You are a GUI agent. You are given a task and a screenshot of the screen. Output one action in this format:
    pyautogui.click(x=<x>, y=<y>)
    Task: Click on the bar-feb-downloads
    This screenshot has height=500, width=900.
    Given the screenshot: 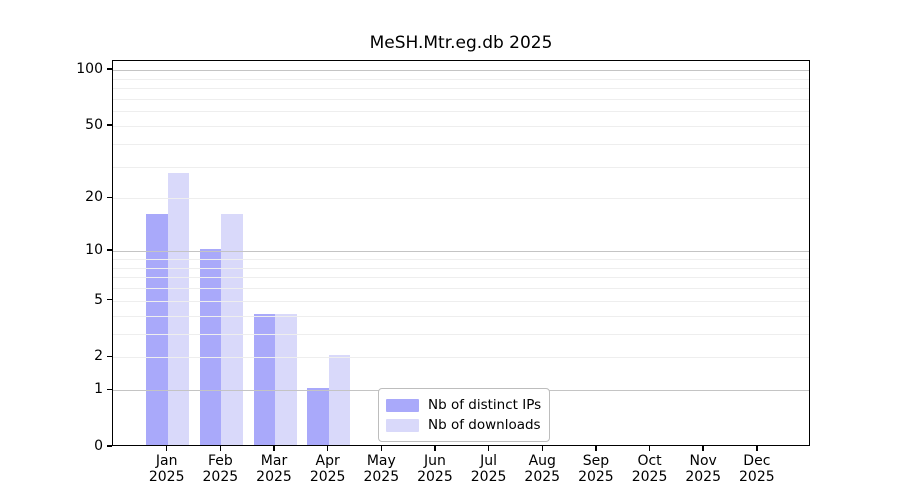 What is the action you would take?
    pyautogui.click(x=232, y=329)
    